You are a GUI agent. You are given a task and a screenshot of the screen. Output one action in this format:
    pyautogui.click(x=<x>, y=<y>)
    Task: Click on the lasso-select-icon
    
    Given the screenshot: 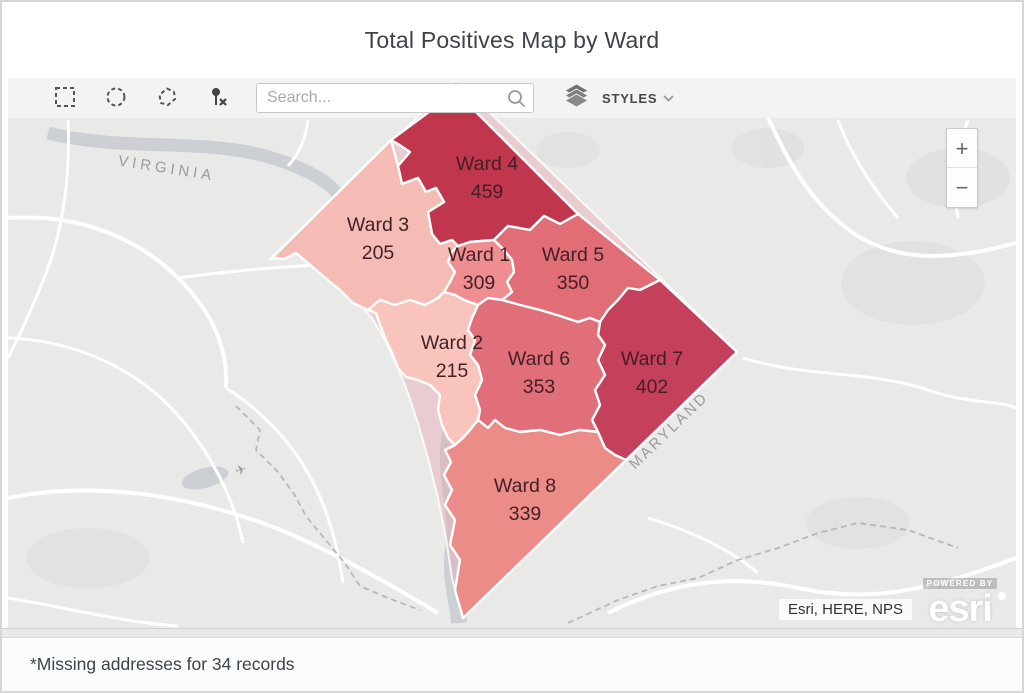 What is the action you would take?
    pyautogui.click(x=167, y=98)
    